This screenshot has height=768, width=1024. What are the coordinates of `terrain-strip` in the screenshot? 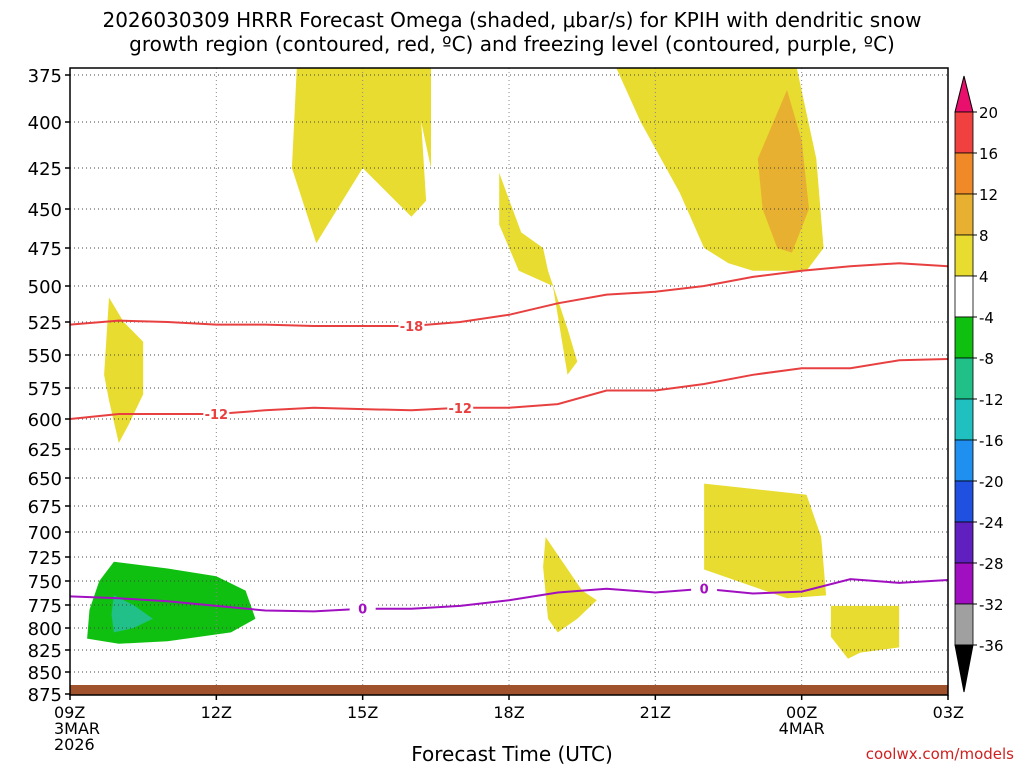 It's located at (509, 690).